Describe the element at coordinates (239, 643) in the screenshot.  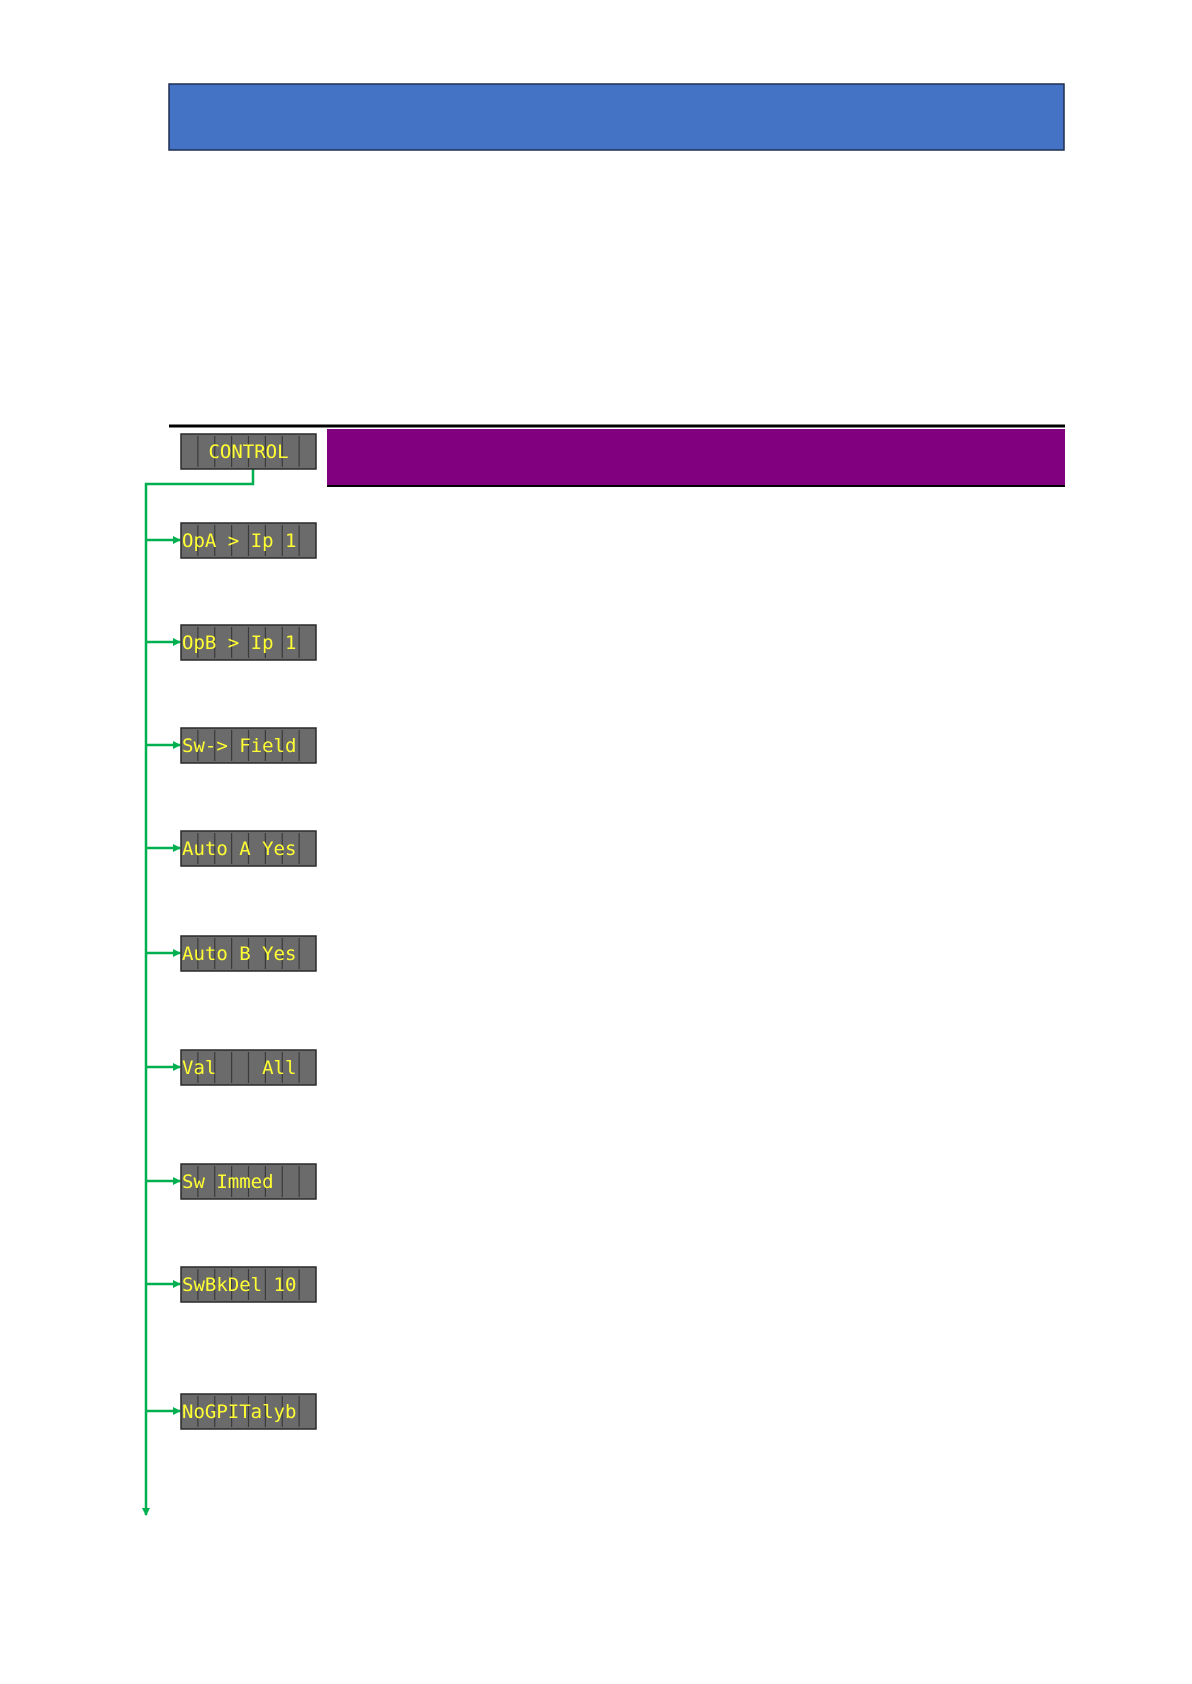
I see `lcd-text: OpB > Ip 1` at that location.